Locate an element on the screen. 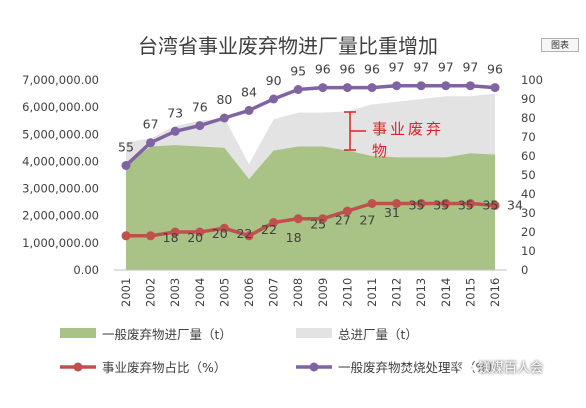 The height and width of the screenshot is (408, 586). data-label: 34 is located at coordinates (515, 205).